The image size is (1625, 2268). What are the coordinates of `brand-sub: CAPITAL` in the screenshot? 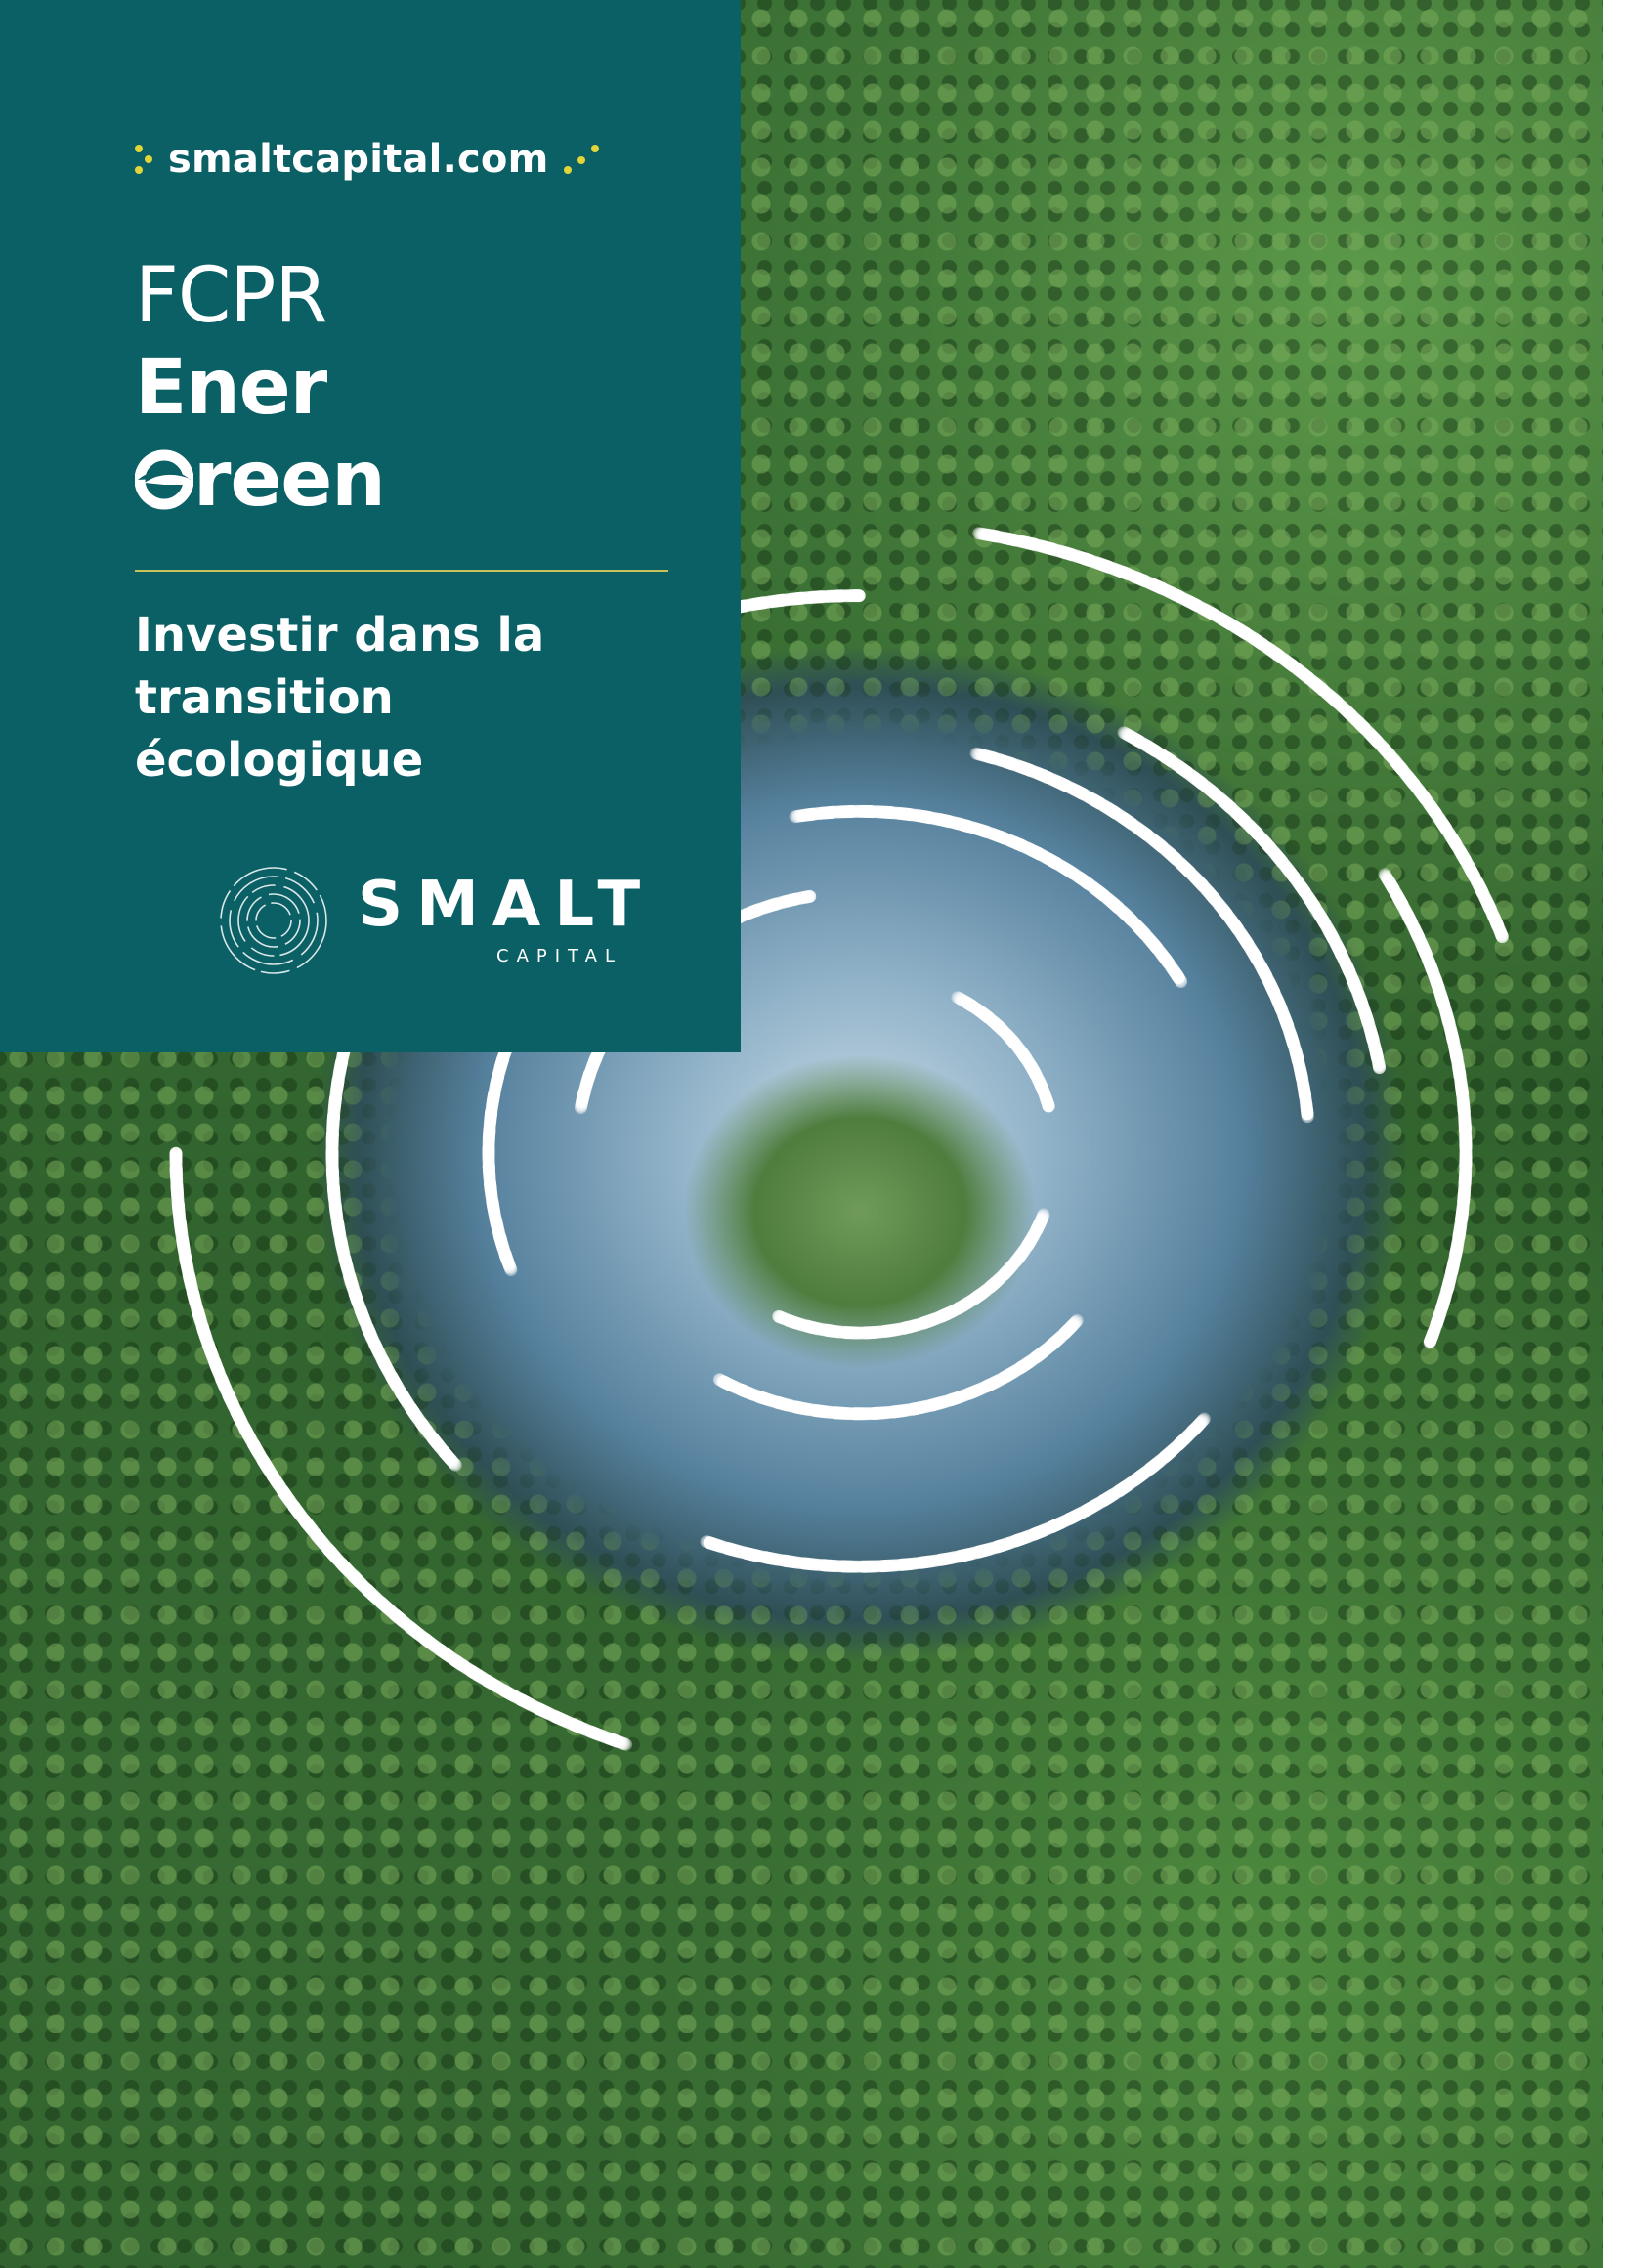 It's located at (559, 956).